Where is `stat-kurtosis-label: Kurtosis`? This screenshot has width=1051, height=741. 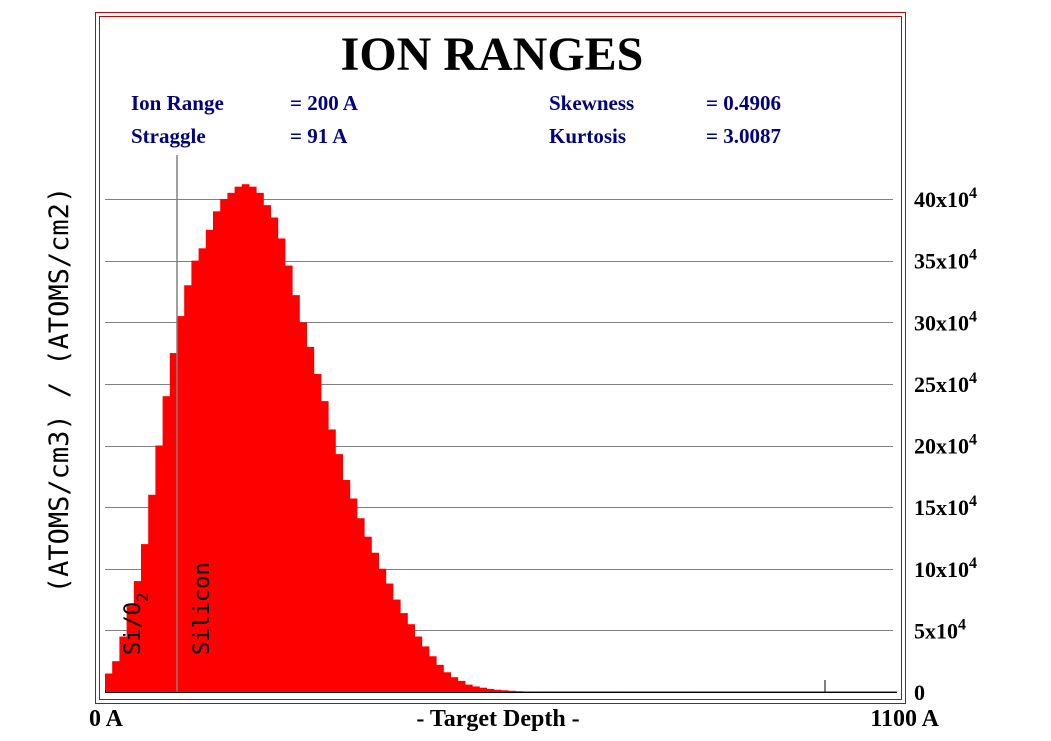
stat-kurtosis-label: Kurtosis is located at coordinates (587, 136).